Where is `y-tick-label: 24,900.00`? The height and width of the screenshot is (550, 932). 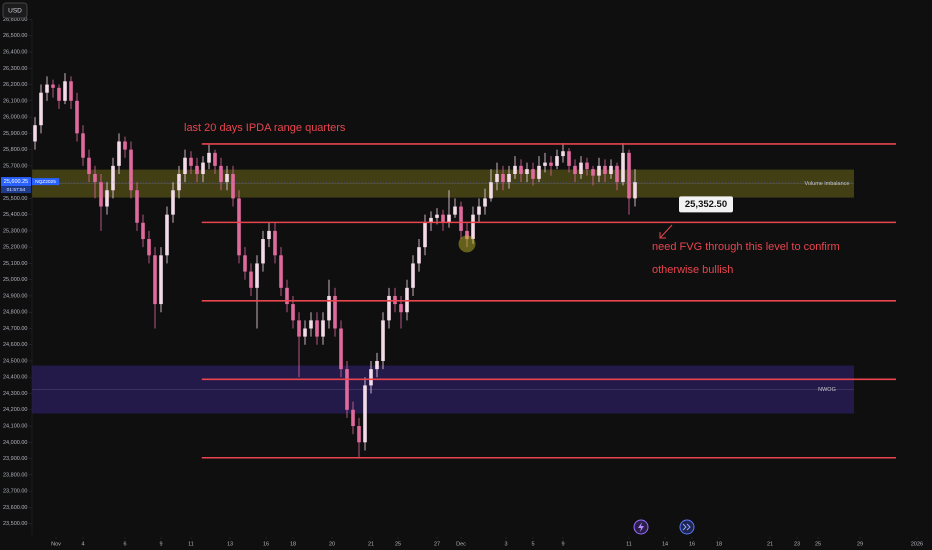 y-tick-label: 24,900.00 is located at coordinates (15, 296).